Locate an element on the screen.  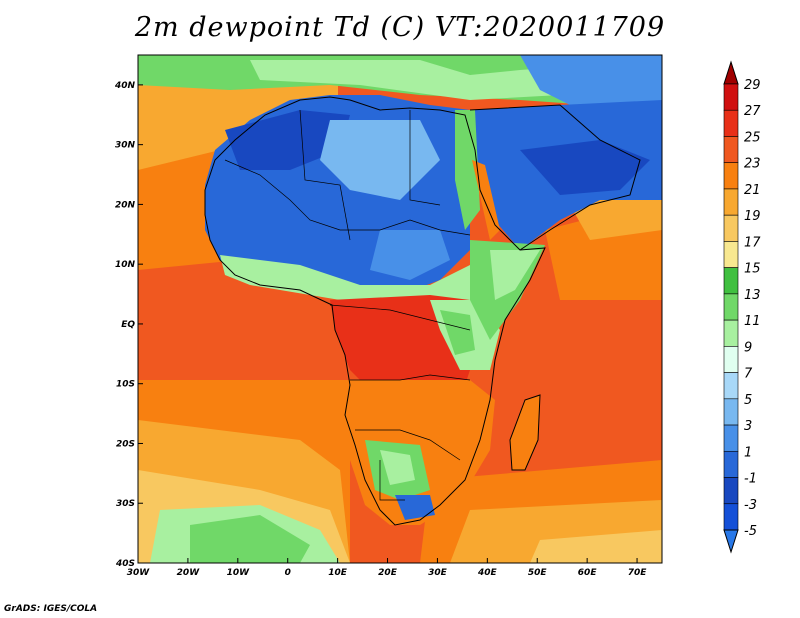
lat-axis: 40N 30N 20N 10N EQ 10S 20S 30S 40S is located at coordinates (128, 325).